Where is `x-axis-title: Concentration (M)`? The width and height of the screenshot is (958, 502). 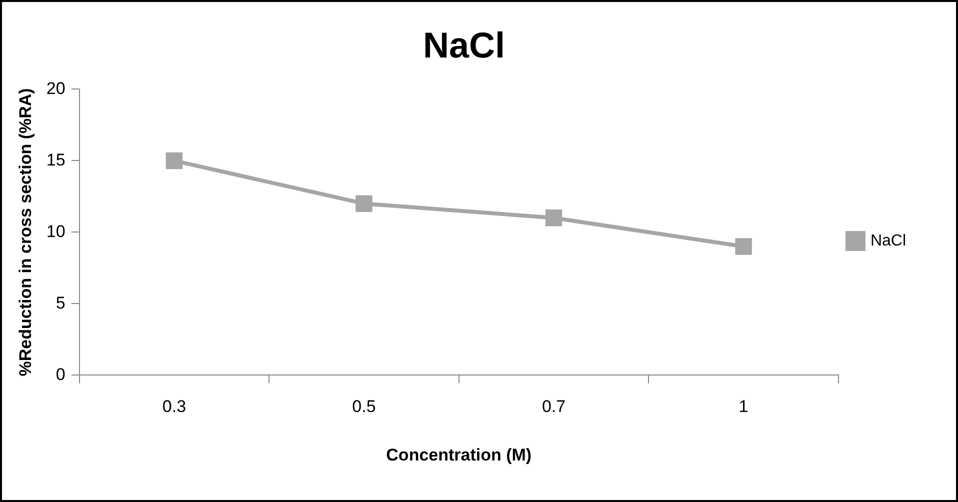
x-axis-title: Concentration (M) is located at coordinates (459, 454).